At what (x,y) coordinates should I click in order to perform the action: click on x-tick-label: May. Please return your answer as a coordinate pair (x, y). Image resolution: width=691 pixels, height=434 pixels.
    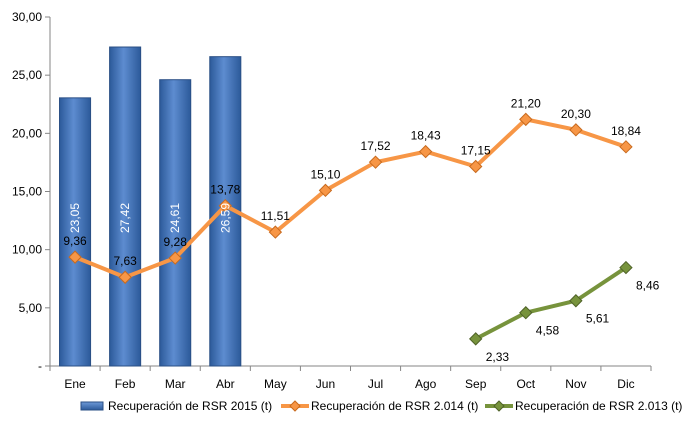
    Looking at the image, I should click on (275, 384).